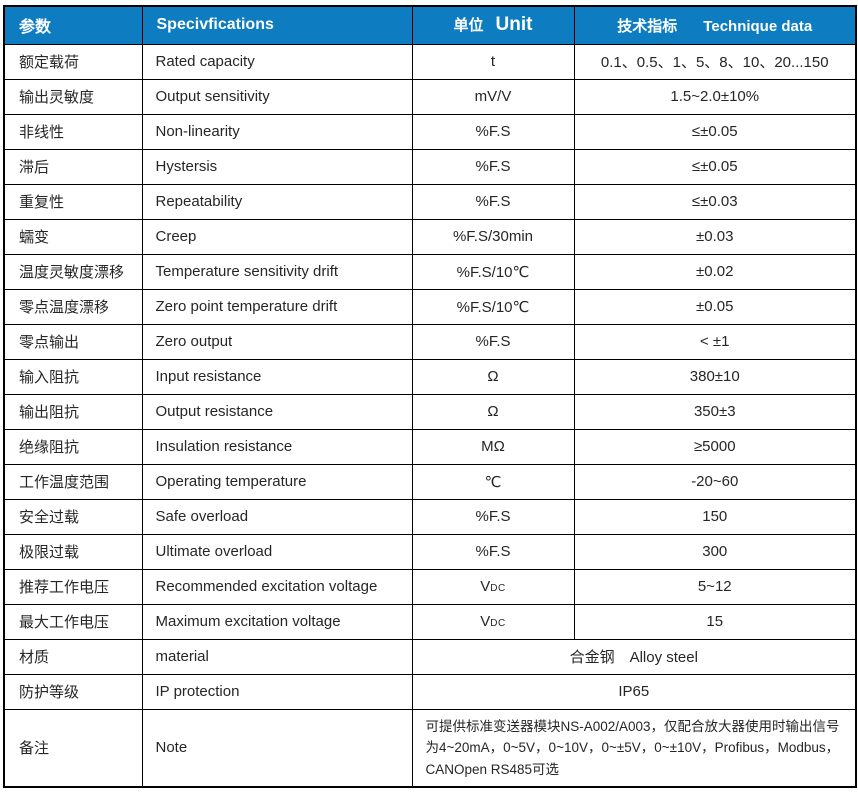  I want to click on param-cn-cell: 非线性, so click(73, 131).